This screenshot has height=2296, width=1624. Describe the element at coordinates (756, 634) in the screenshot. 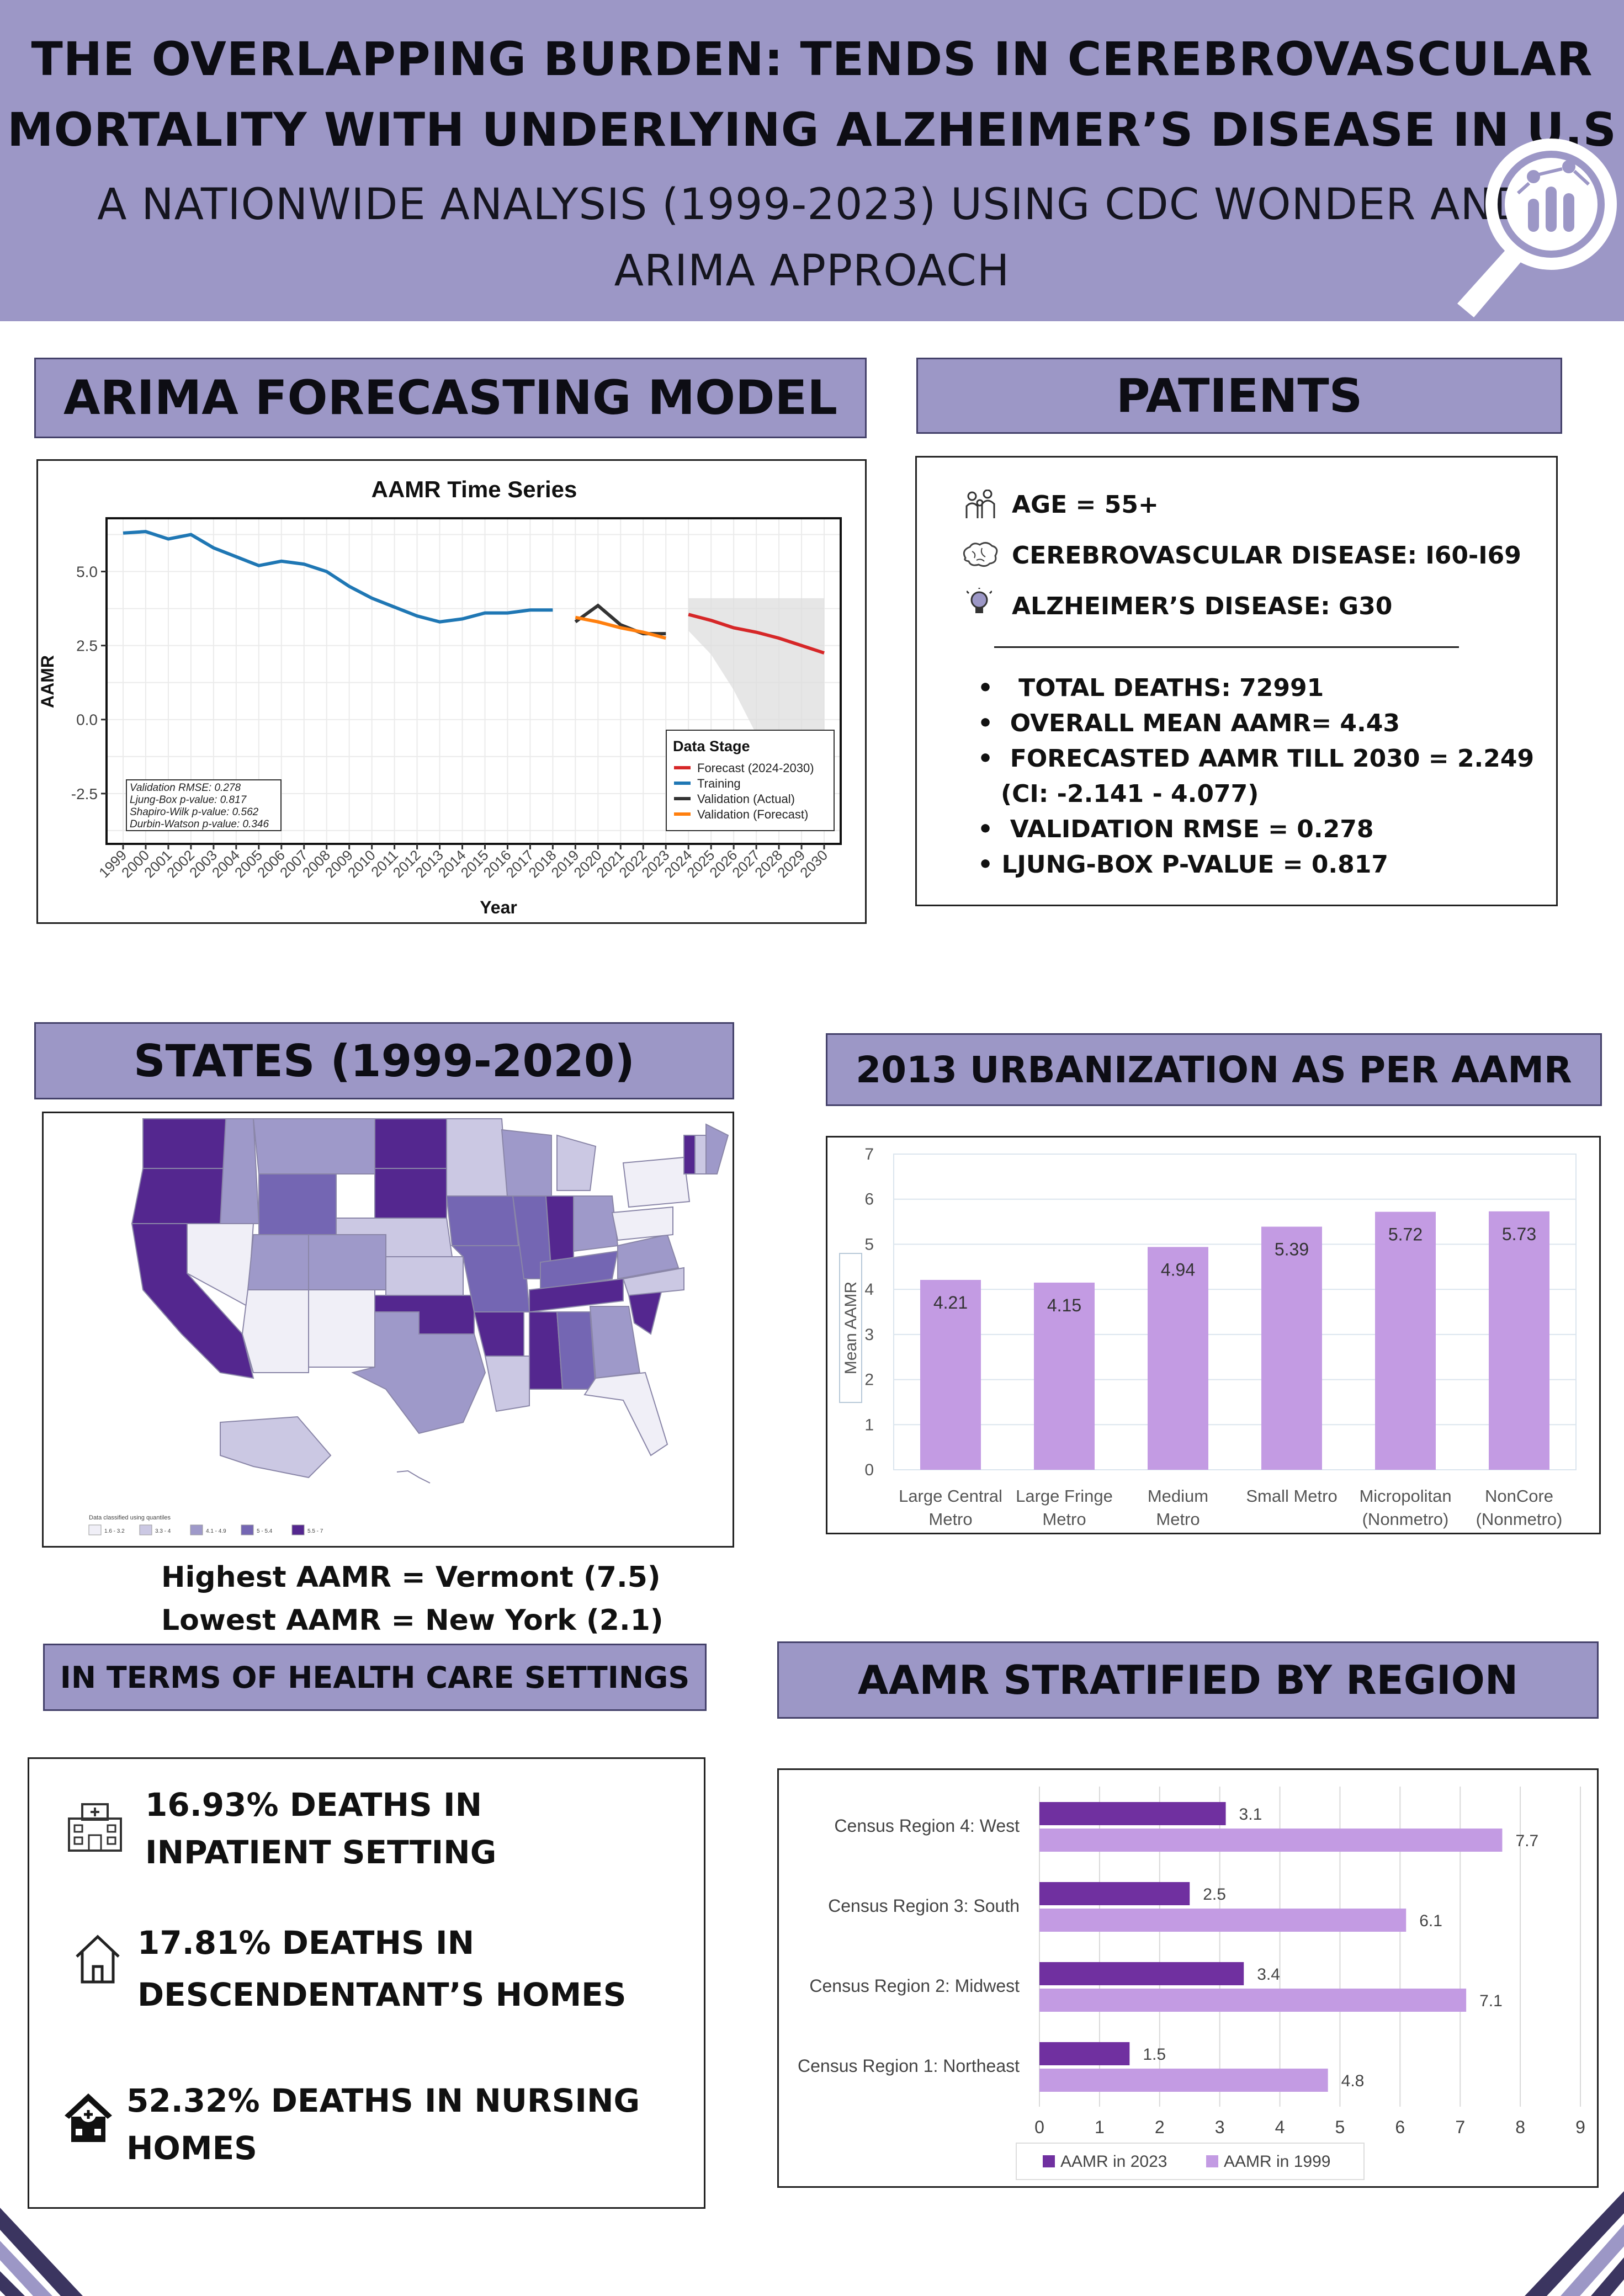

I see `series-line-forecast-2024-2030-` at that location.